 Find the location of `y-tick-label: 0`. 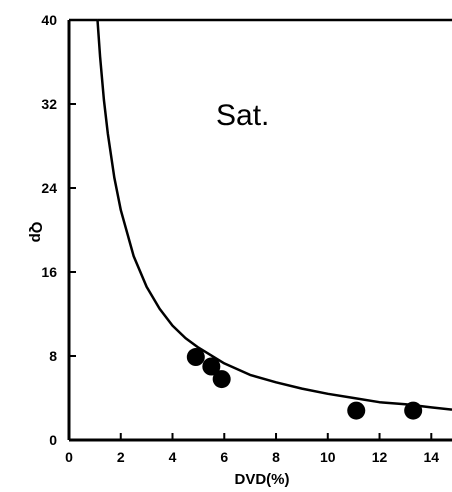

y-tick-label: 0 is located at coordinates (53, 440).